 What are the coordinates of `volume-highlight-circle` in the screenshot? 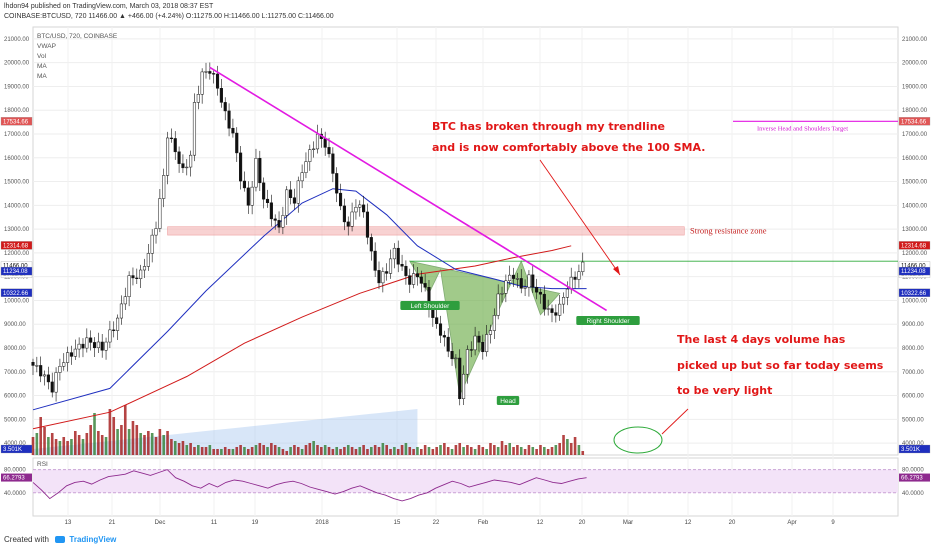 It's located at (638, 440).